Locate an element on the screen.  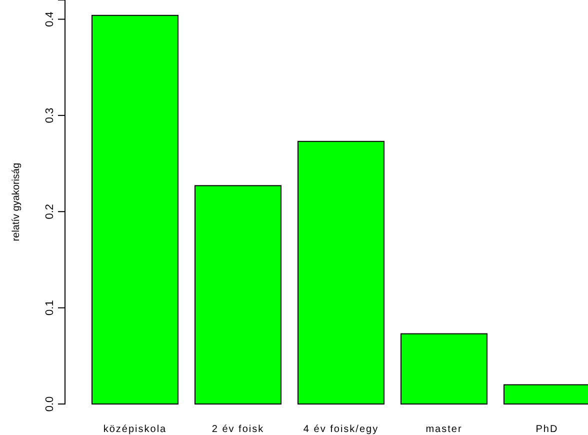
y-tick-label: 0.2 is located at coordinates (50, 212).